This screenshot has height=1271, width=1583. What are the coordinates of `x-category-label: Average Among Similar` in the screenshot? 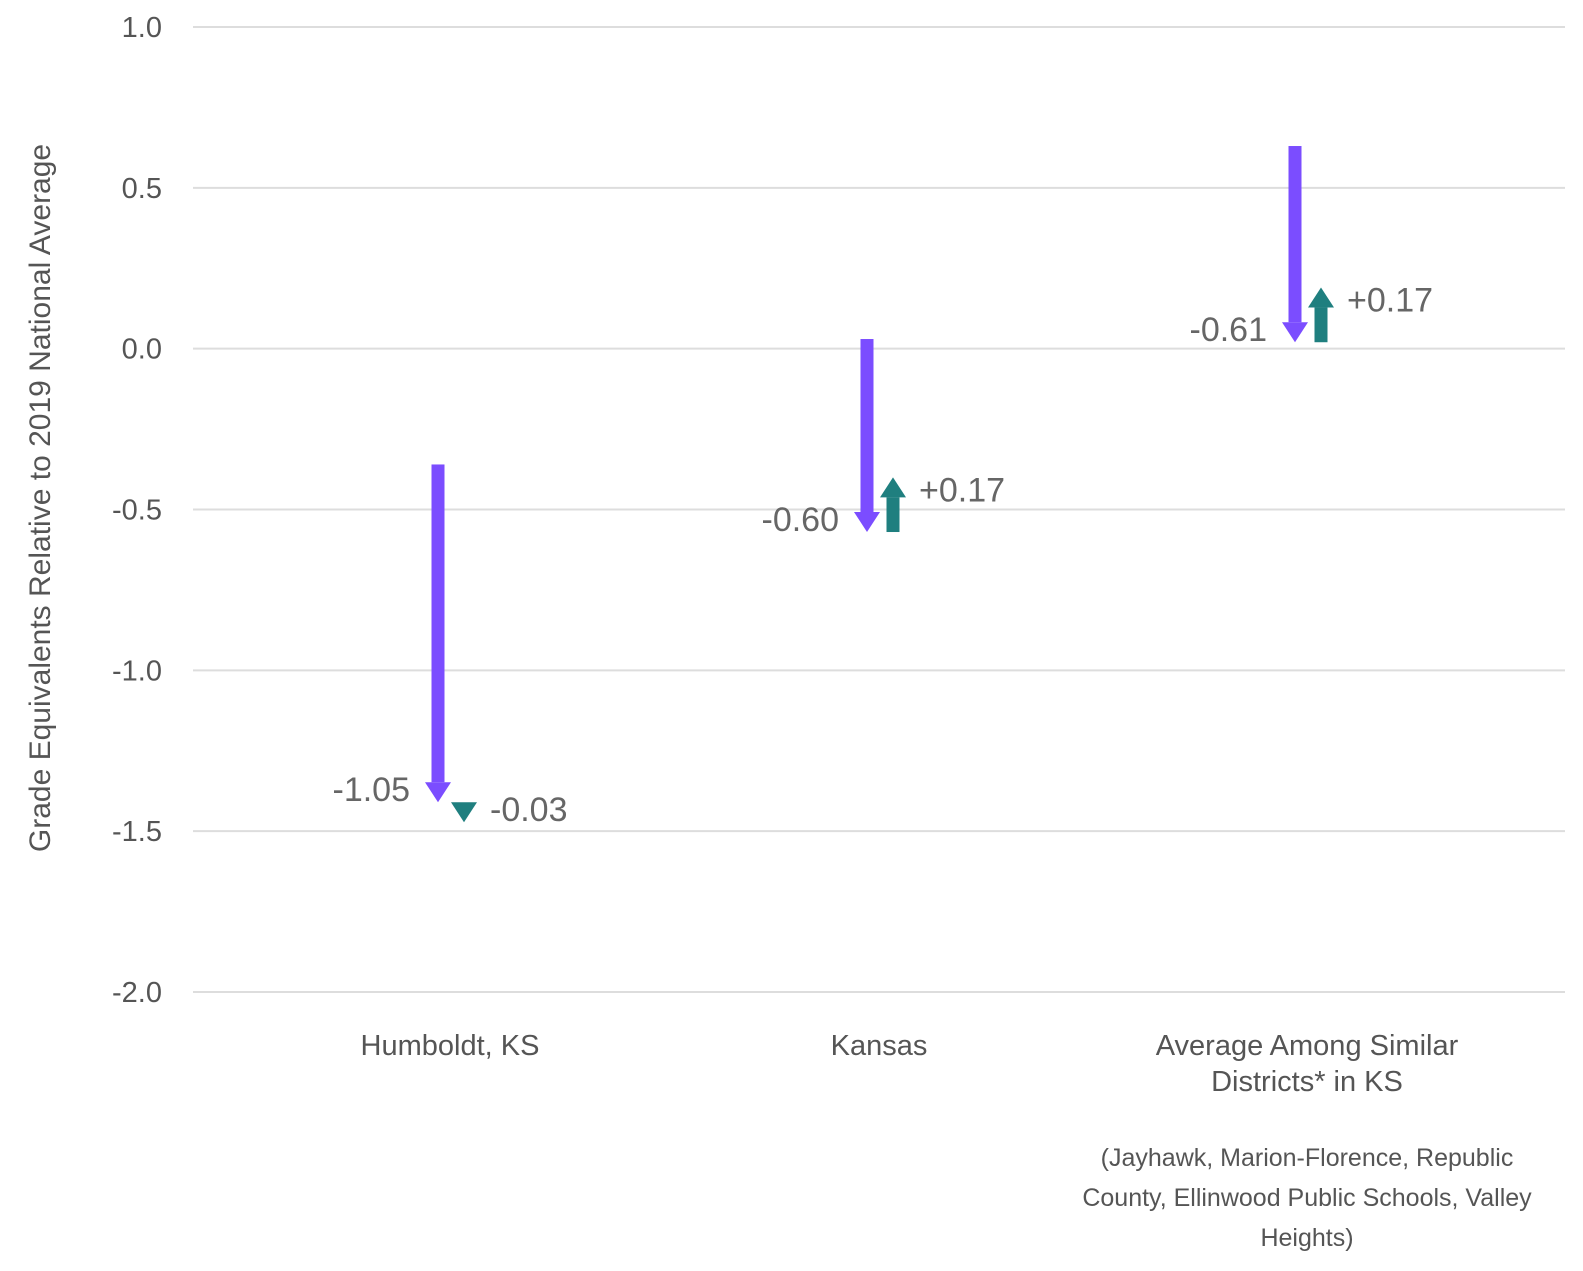 It's located at (1307, 1046).